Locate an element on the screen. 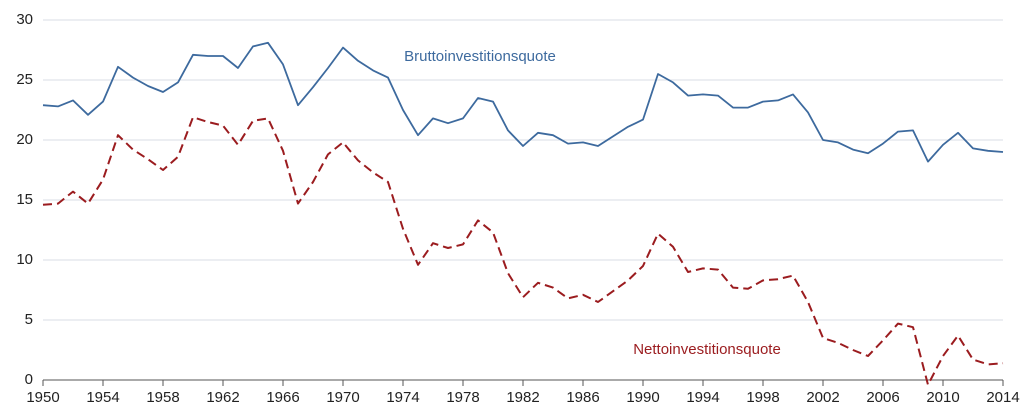  x-tick-label: 2006 is located at coordinates (882, 397).